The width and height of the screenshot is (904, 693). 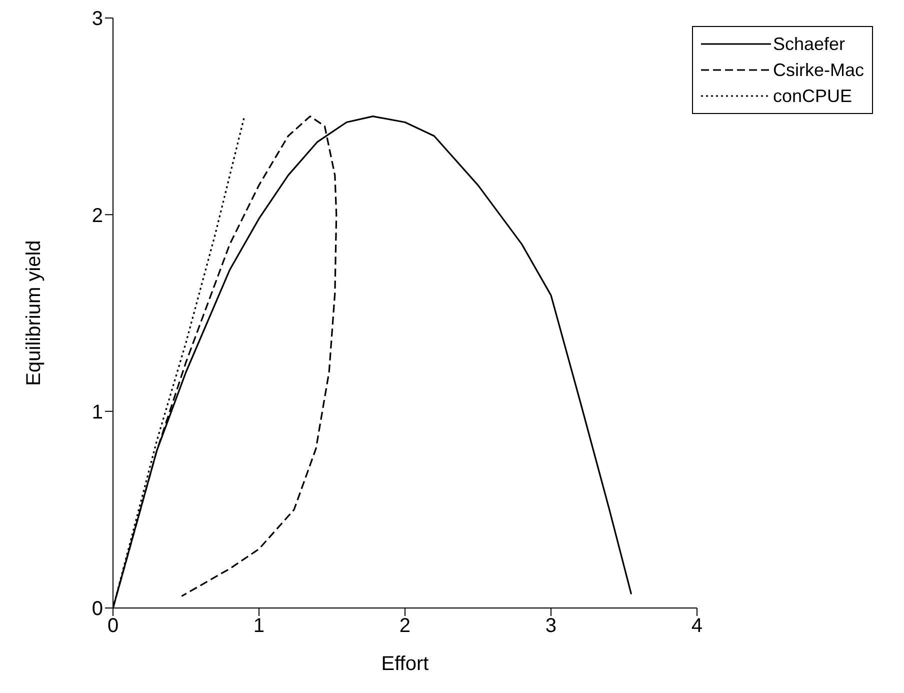 What do you see at coordinates (818, 70) in the screenshot?
I see `legend-label: Csirke-Mac` at bounding box center [818, 70].